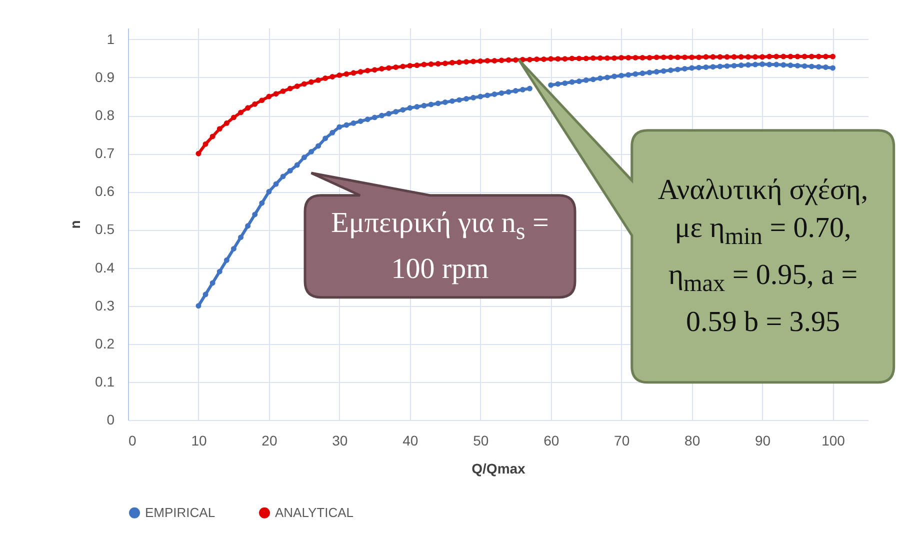 This screenshot has height=549, width=908. What do you see at coordinates (314, 512) in the screenshot?
I see `legend-label: ANALYTICAL` at bounding box center [314, 512].